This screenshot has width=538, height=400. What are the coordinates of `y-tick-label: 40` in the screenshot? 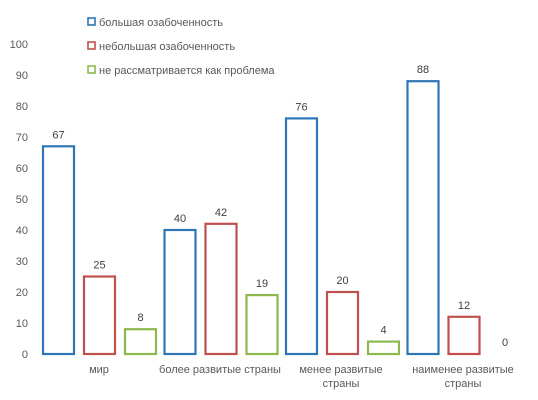 It's located at (22, 231).